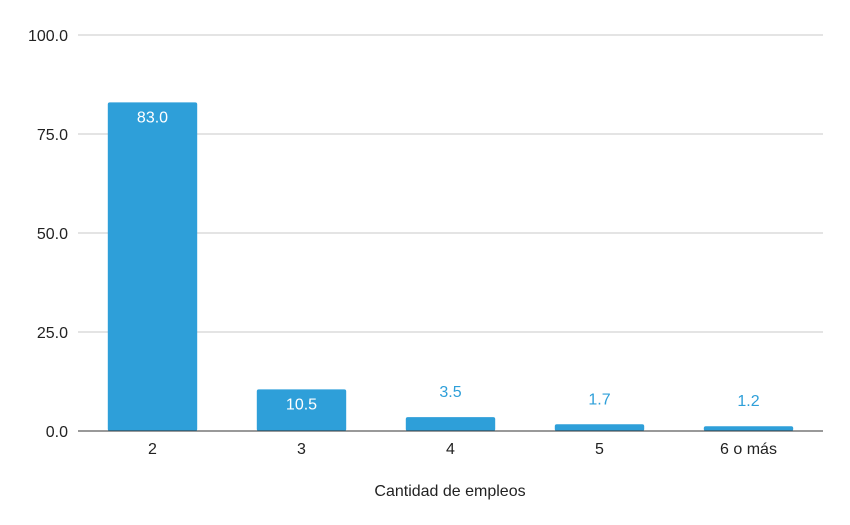  Describe the element at coordinates (152, 449) in the screenshot. I see `x-tick-label: 2` at that location.